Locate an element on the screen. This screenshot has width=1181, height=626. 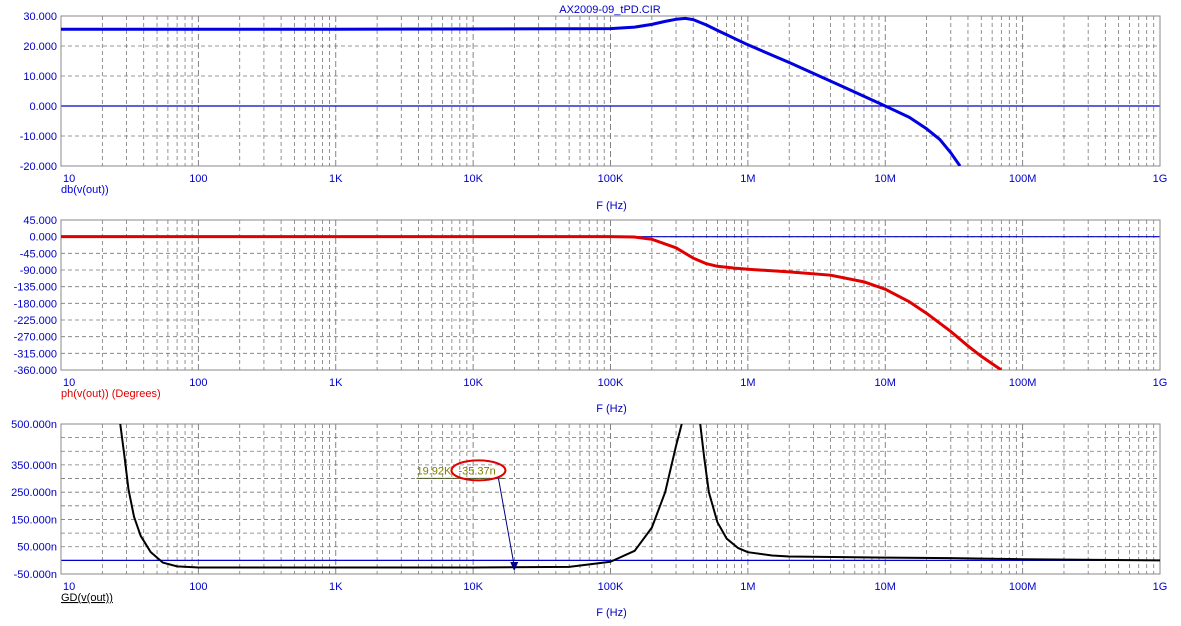
y-tick-label: -135.000 is located at coordinates (35, 288).